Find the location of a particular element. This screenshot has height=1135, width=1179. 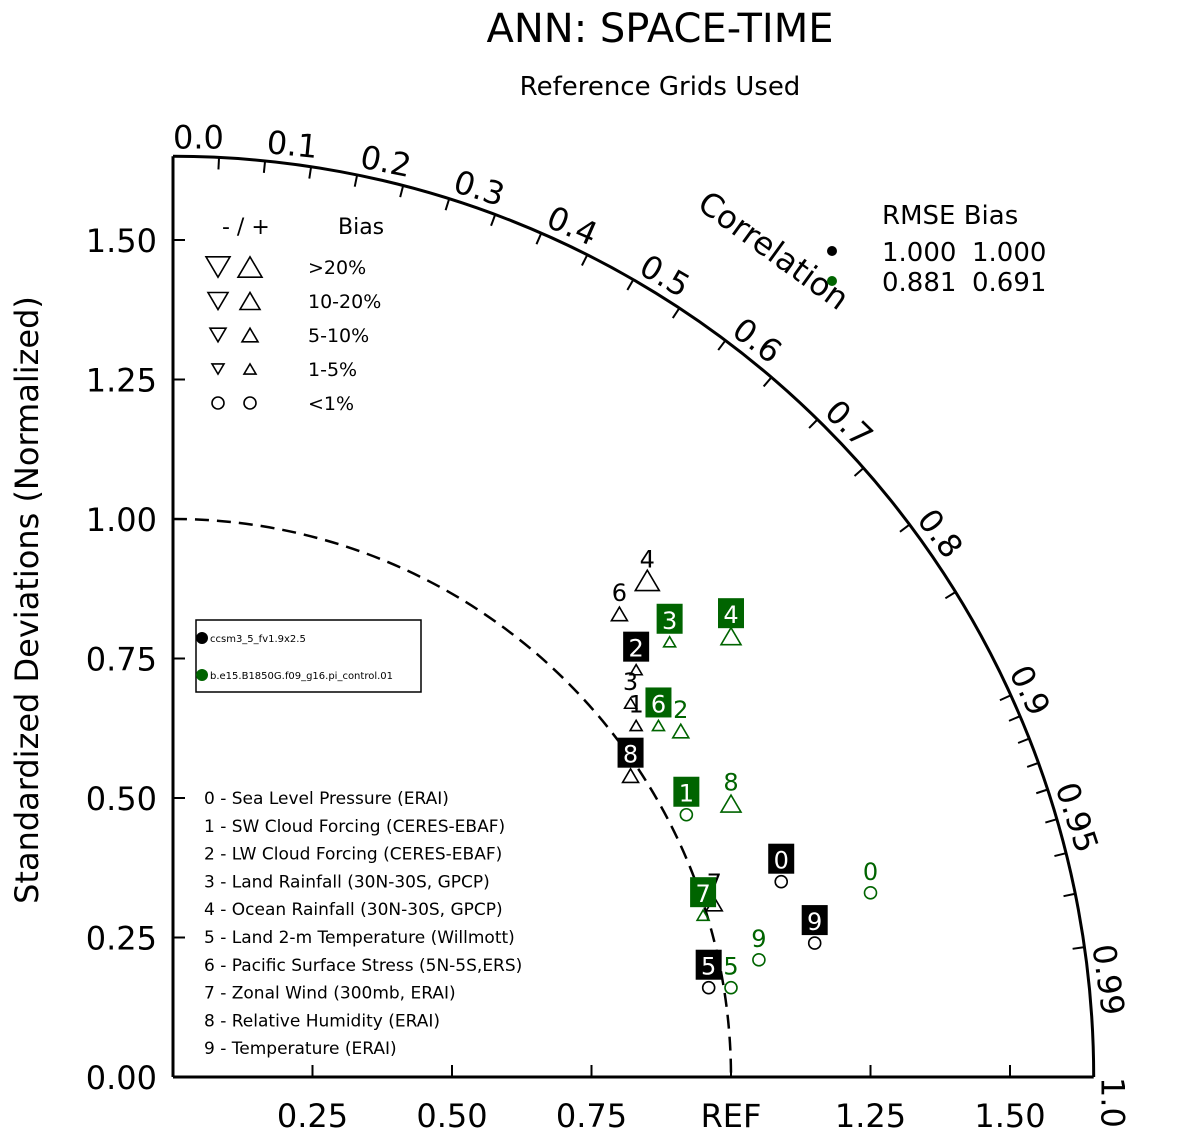

y-tick-label: 0.00 is located at coordinates (121, 1078).